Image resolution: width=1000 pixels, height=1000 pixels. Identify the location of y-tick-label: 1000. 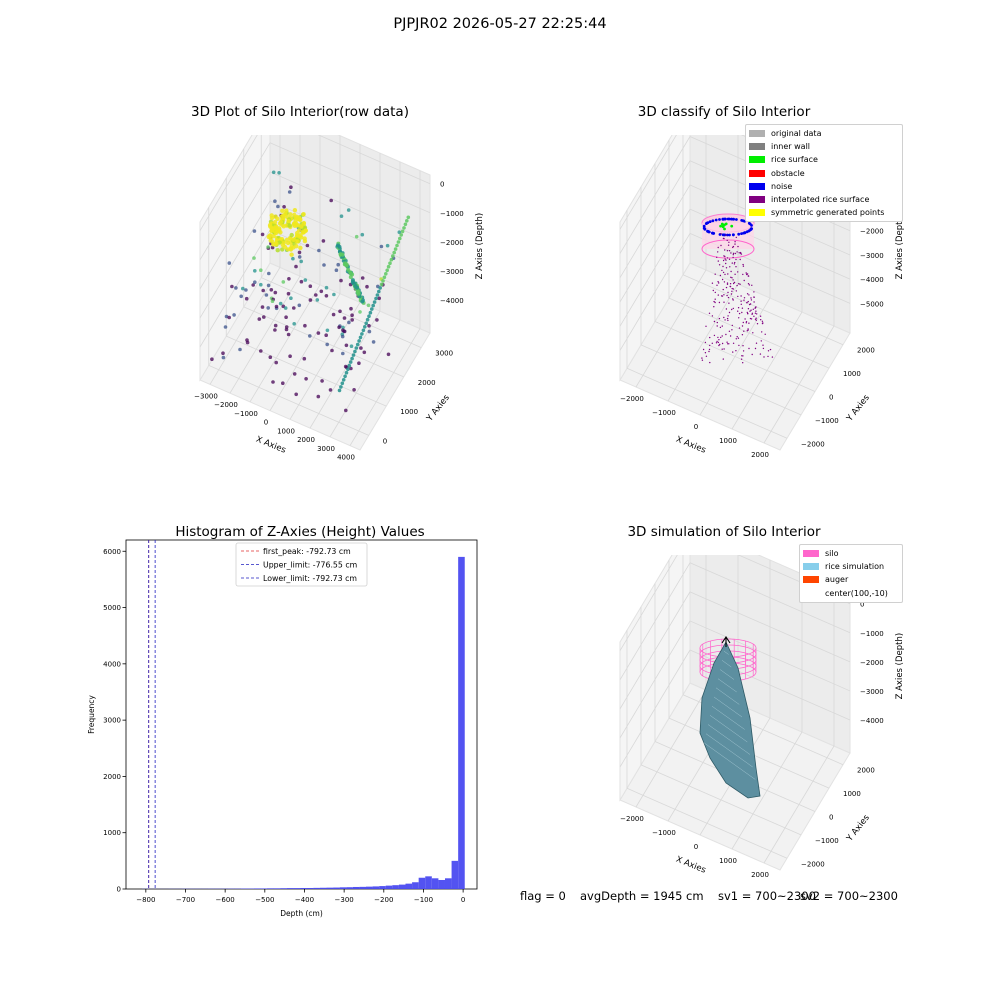
(852, 794).